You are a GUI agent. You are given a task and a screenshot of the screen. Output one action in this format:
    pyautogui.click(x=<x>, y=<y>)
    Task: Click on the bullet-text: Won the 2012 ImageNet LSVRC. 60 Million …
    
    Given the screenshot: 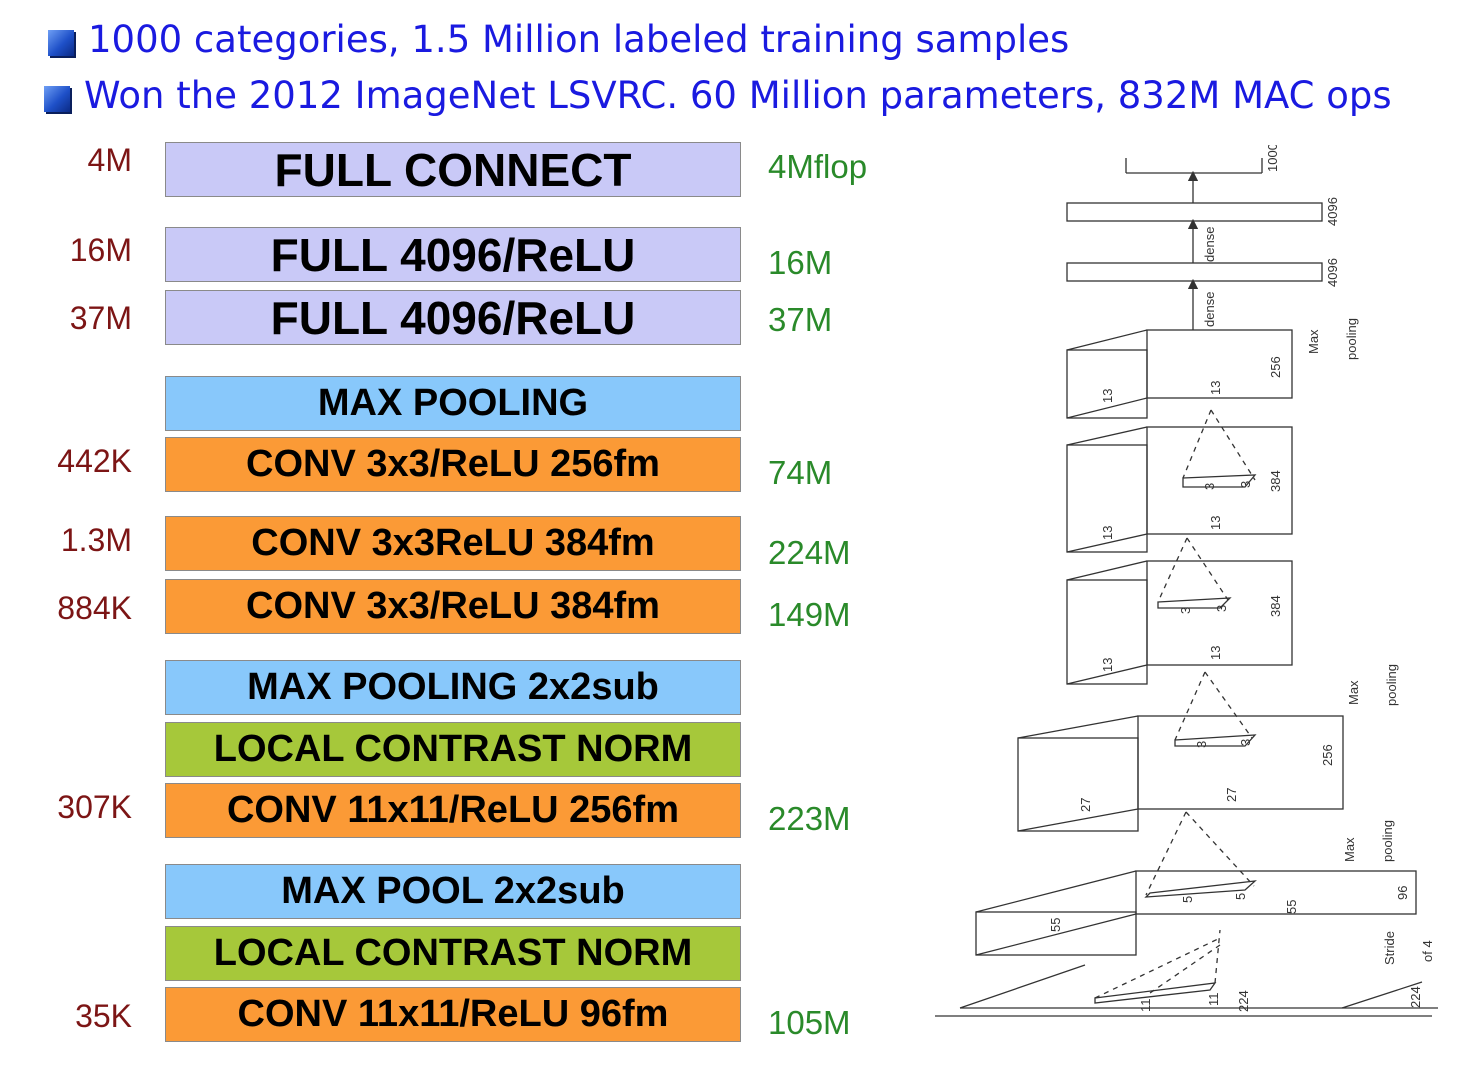 What is the action you would take?
    pyautogui.click(x=738, y=95)
    